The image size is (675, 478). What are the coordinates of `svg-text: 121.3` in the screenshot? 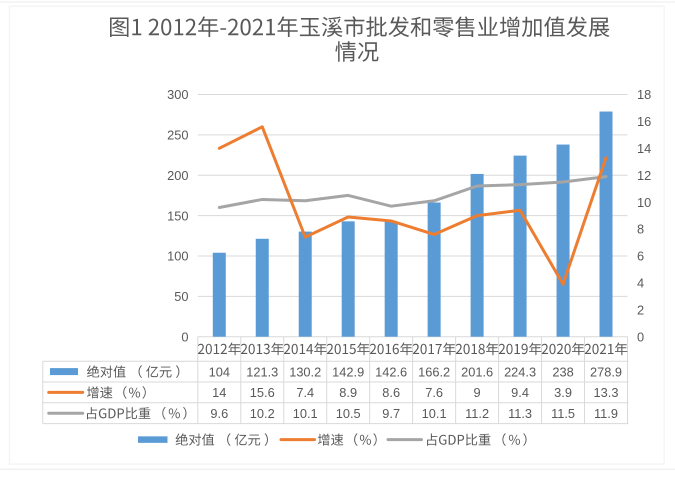 It's located at (262, 371).